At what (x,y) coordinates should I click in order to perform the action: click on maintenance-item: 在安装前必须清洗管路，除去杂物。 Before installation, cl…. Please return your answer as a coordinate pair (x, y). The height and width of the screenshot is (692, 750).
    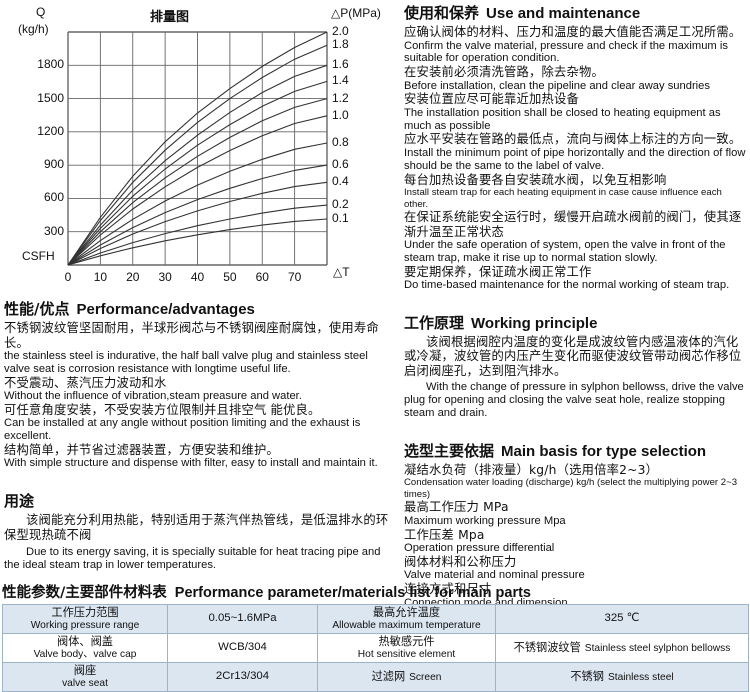
    Looking at the image, I should click on (576, 78).